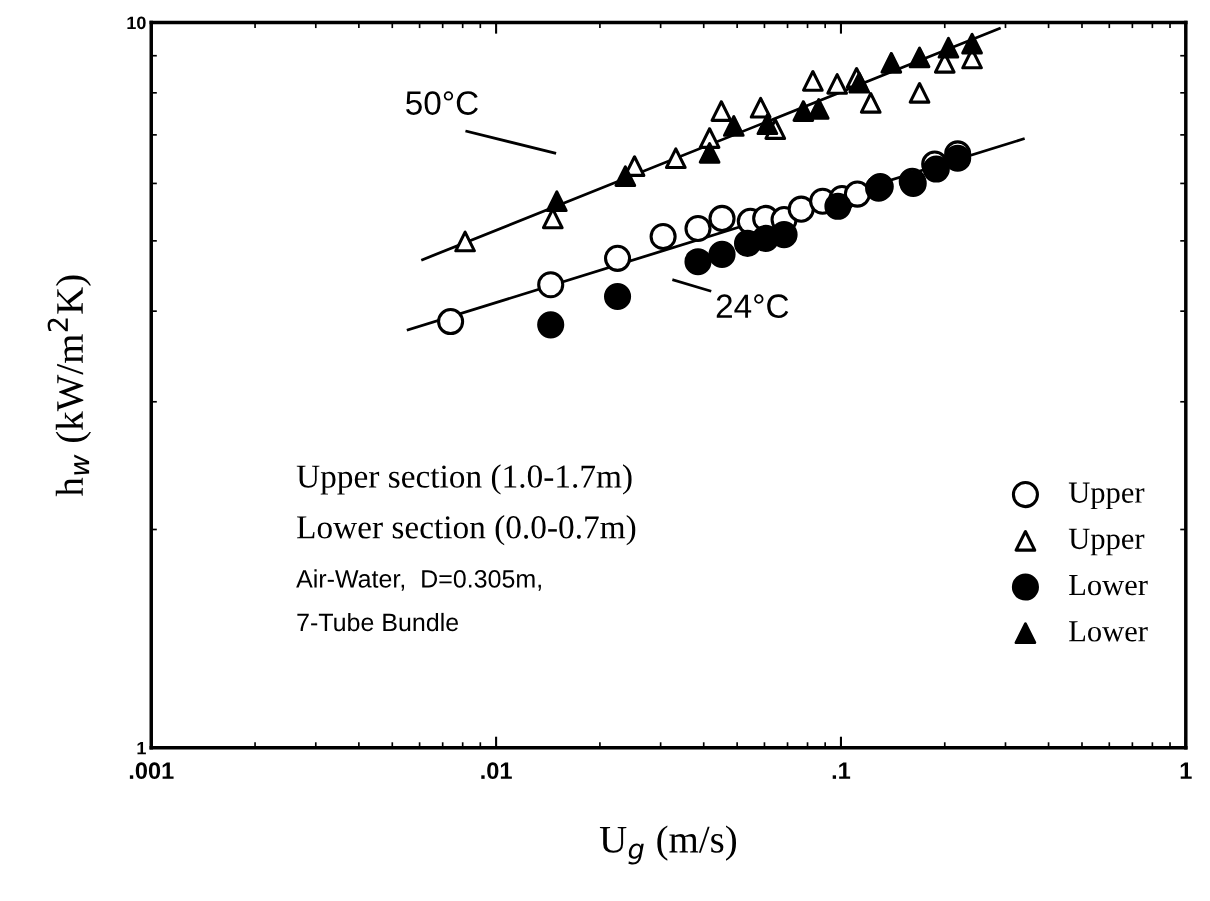 Image resolution: width=1210 pixels, height=901 pixels. Describe the element at coordinates (496, 771) in the screenshot. I see `x-tick-label: .01` at that location.